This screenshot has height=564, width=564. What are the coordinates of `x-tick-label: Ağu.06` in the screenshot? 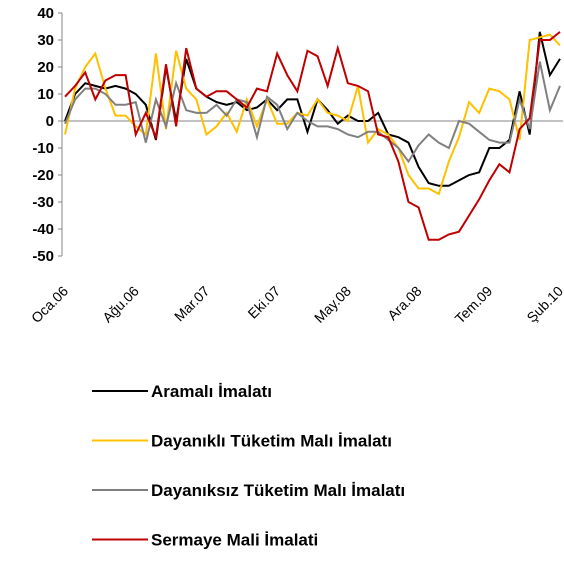 It's located at (120, 304).